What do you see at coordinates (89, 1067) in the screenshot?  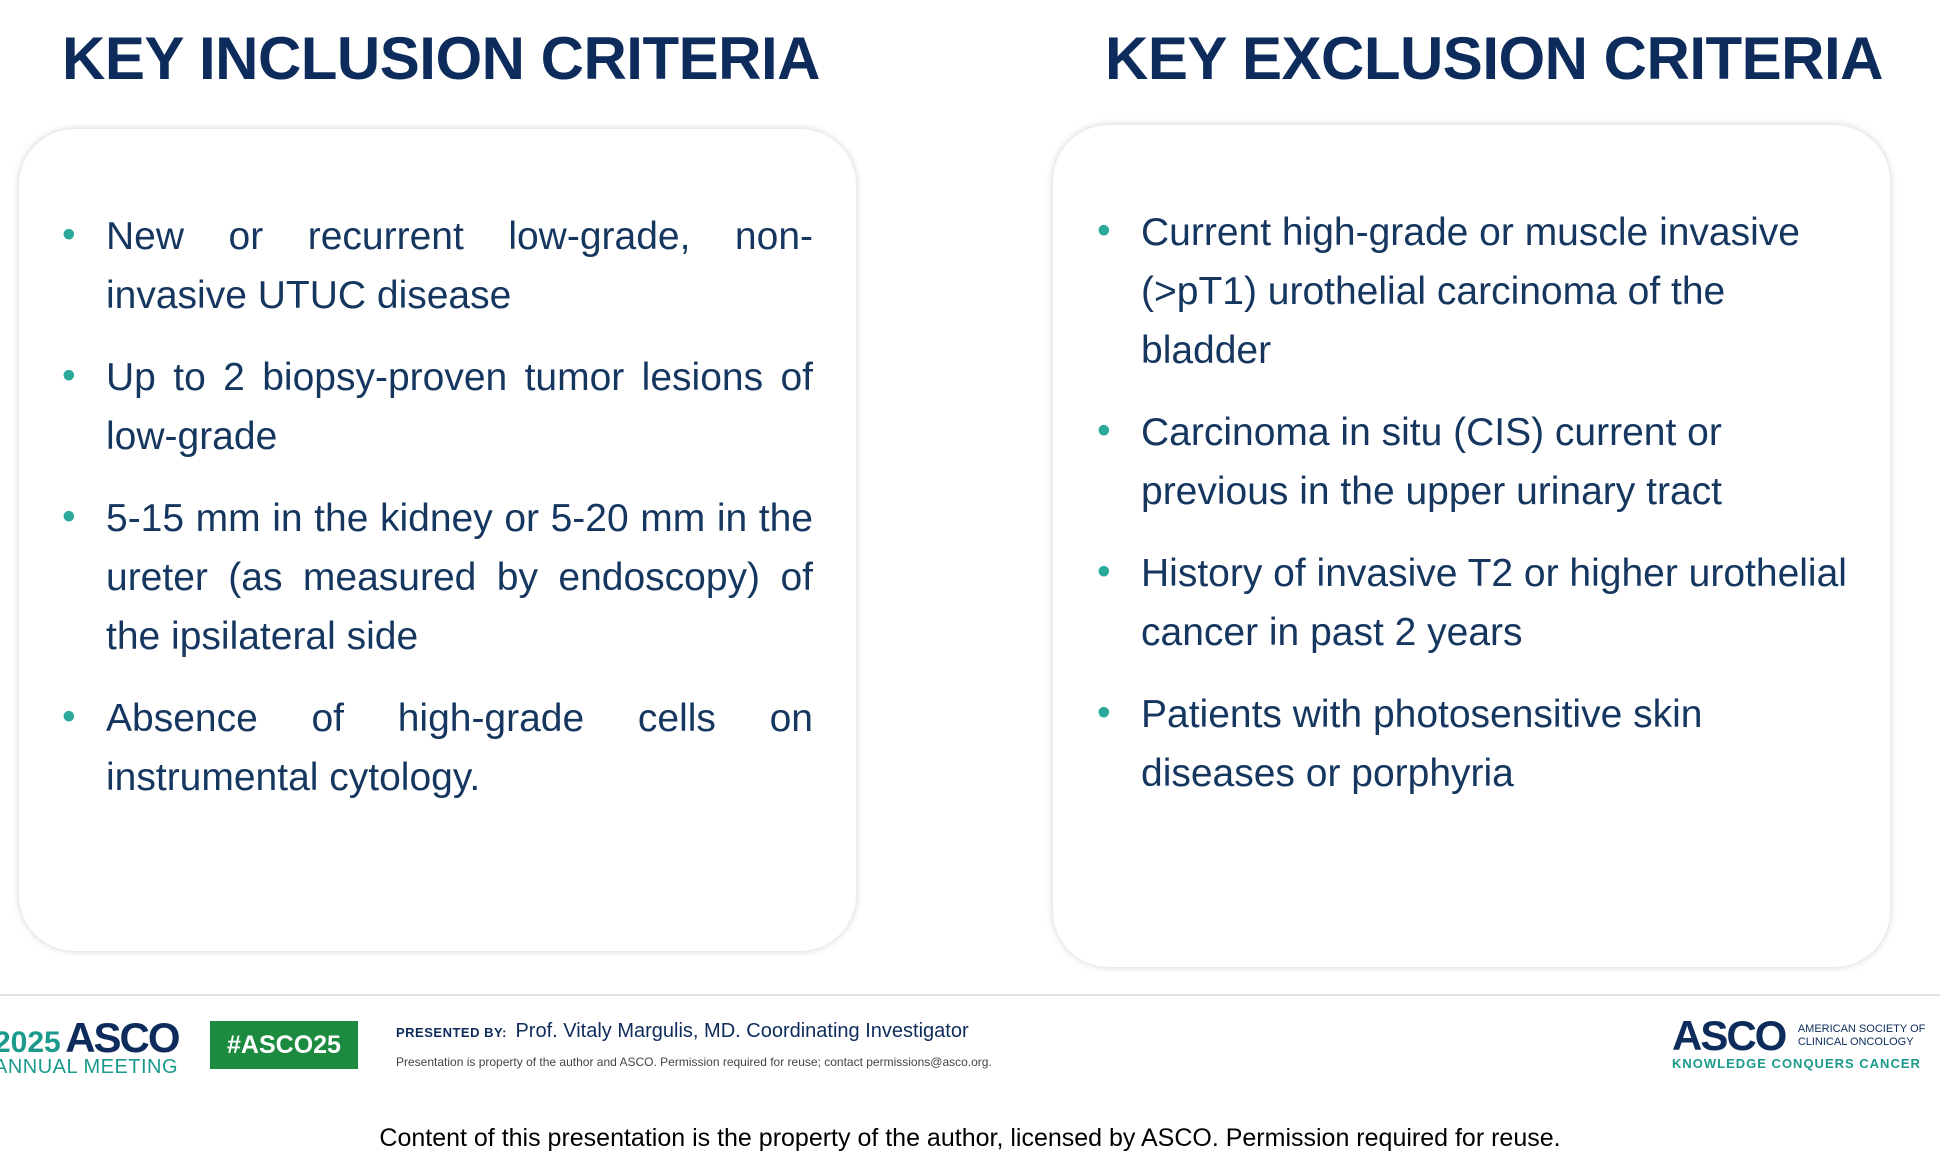 I see `meeting-name: ANNUAL MEETING` at bounding box center [89, 1067].